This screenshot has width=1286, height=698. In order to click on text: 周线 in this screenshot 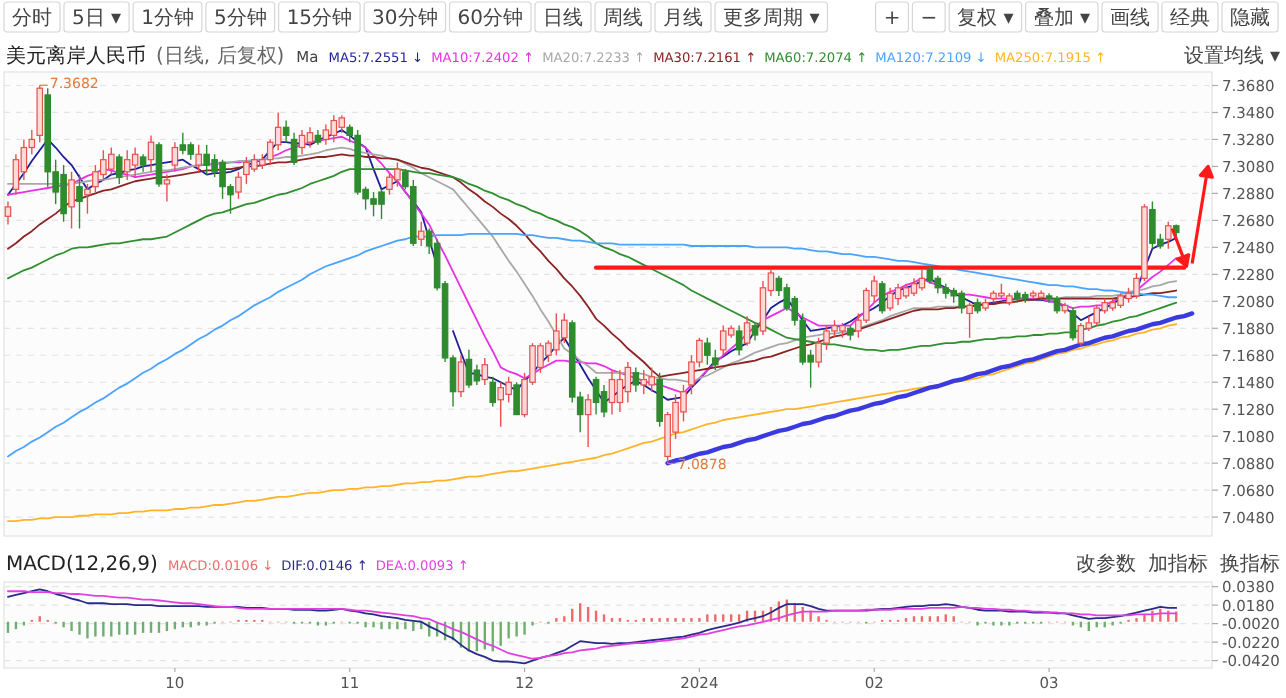, I will do `click(623, 18)`.